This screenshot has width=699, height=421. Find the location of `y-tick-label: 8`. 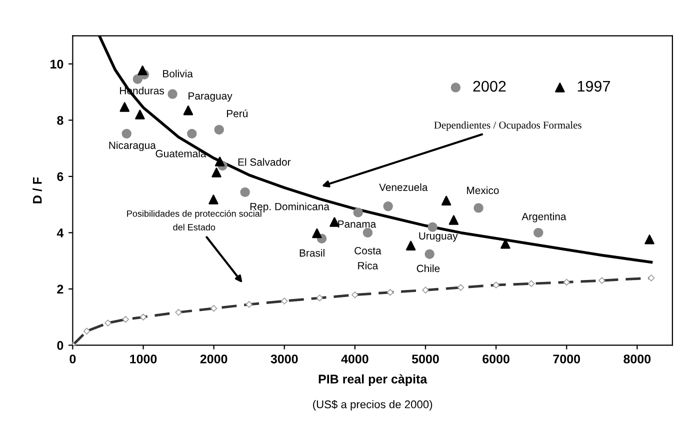

y-tick-label: 8 is located at coordinates (60, 120).